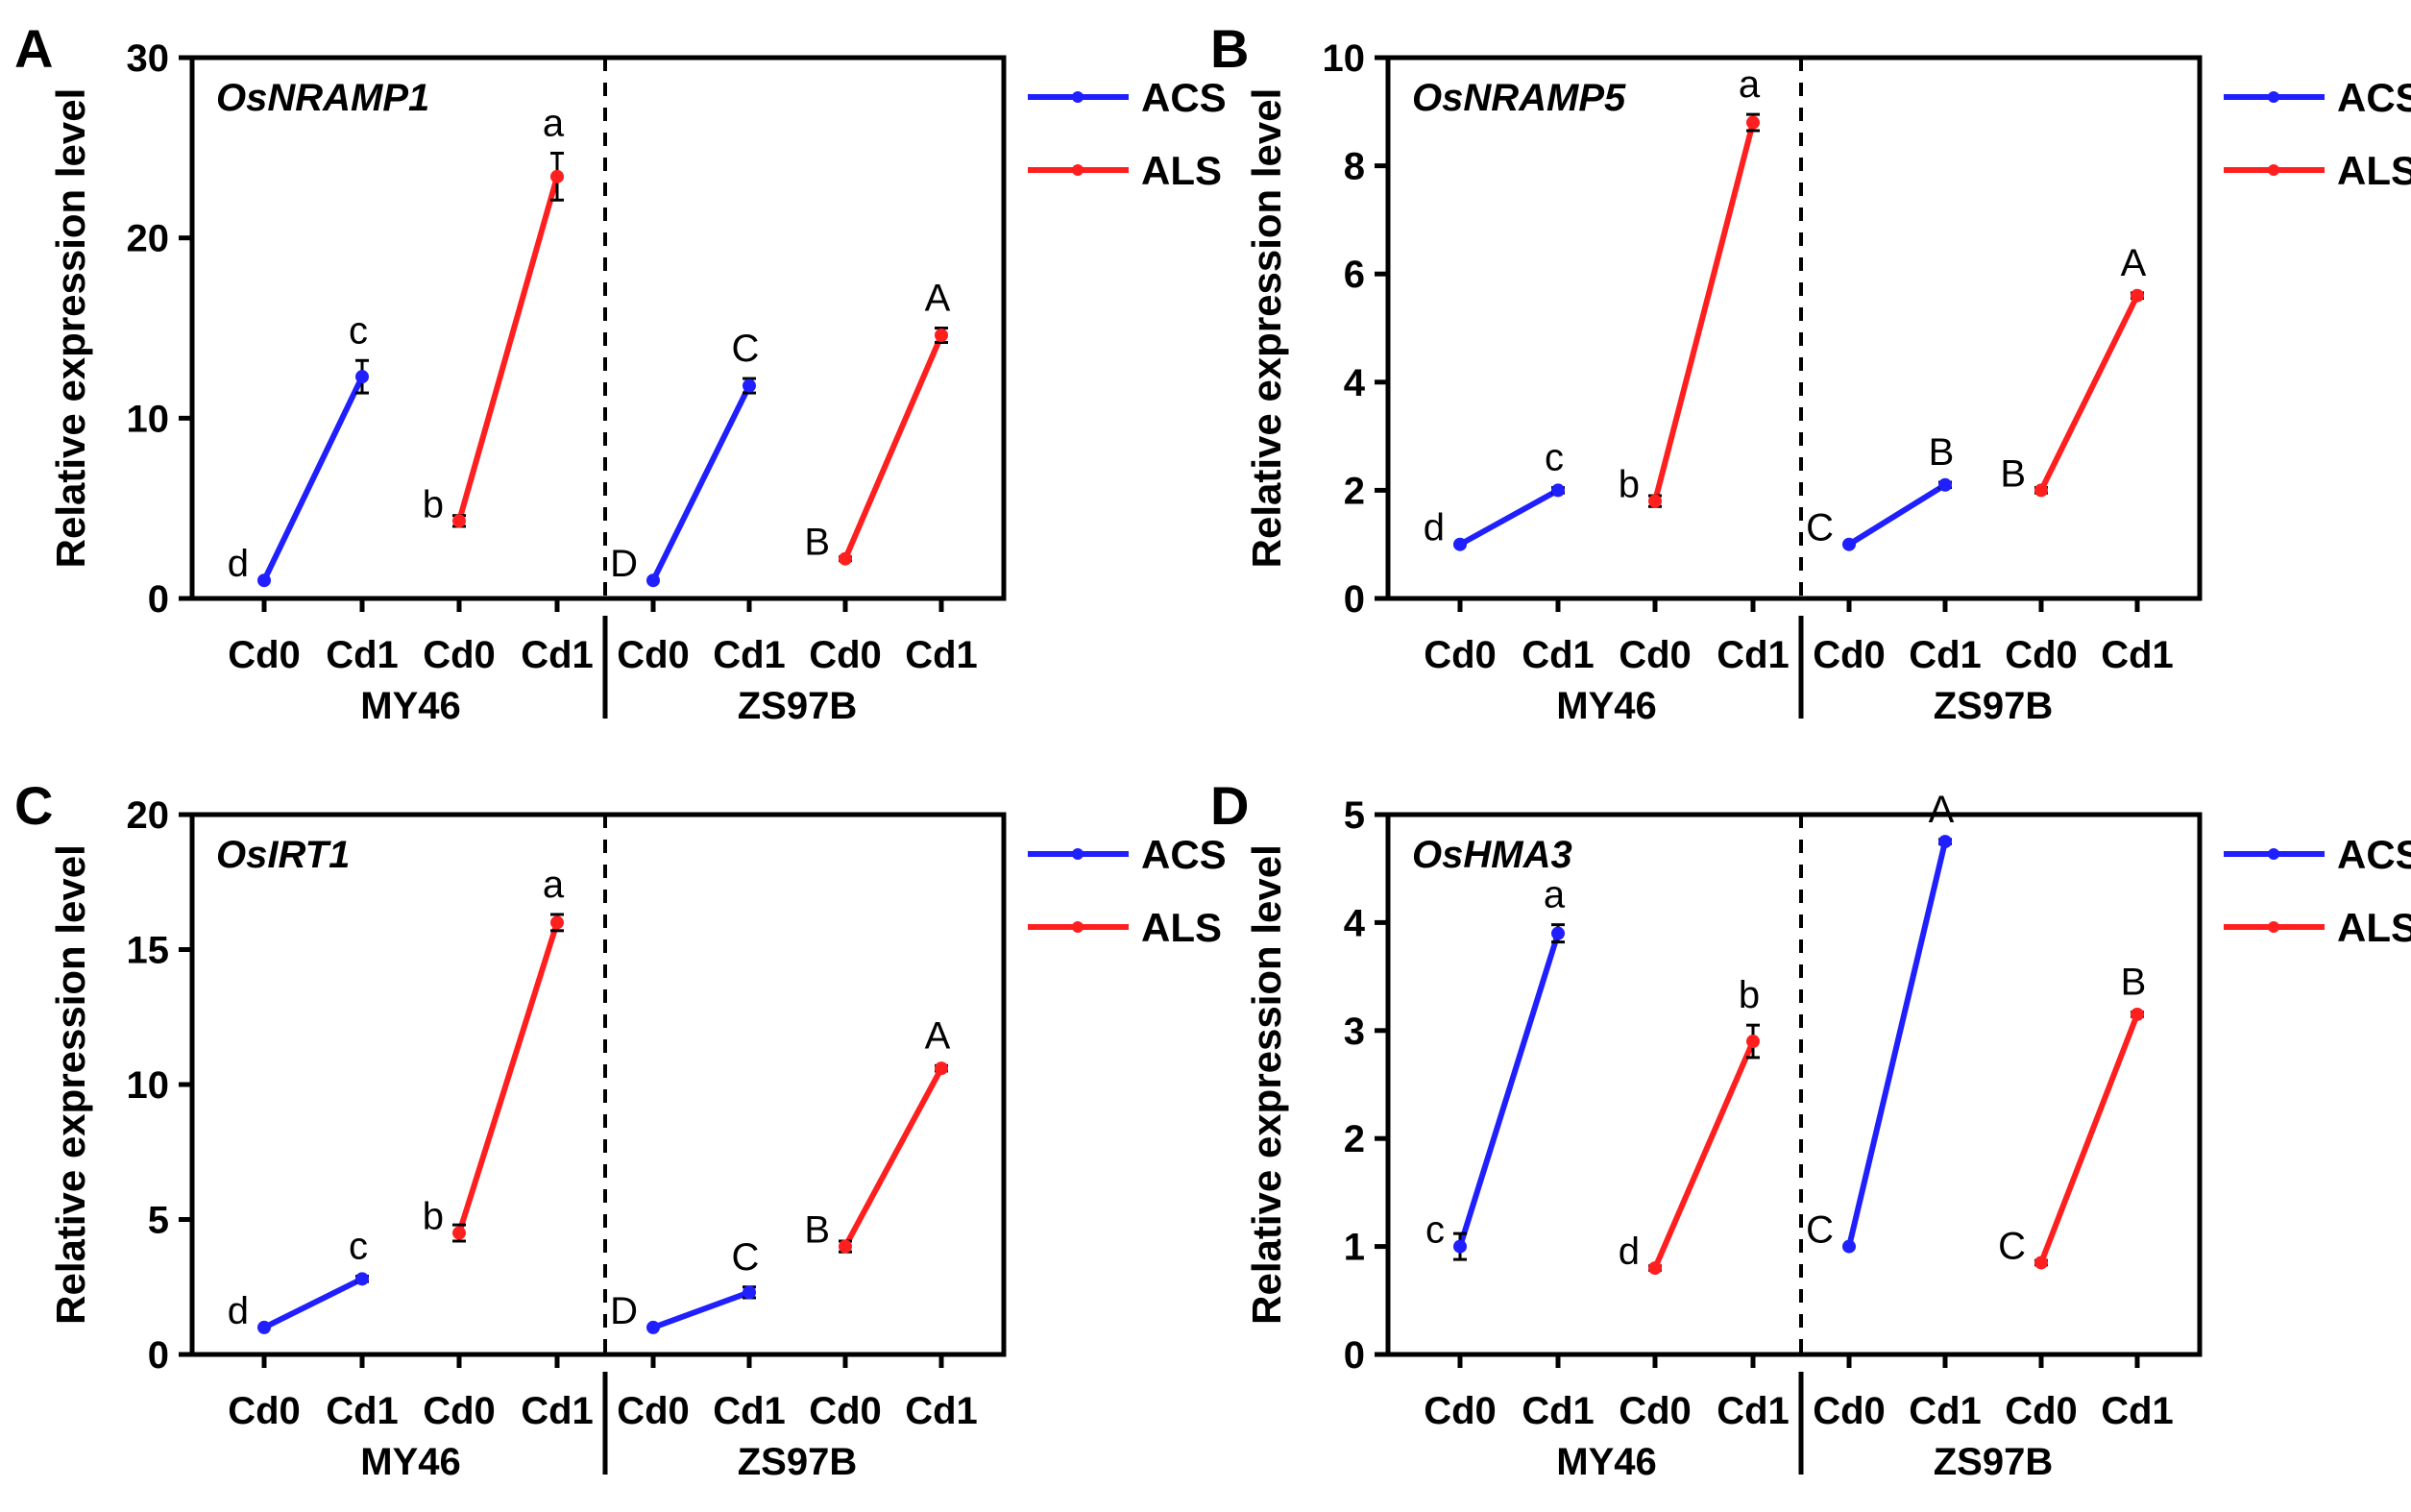 The image size is (2411, 1512). I want to click on gene-title: OsIRT1, so click(283, 855).